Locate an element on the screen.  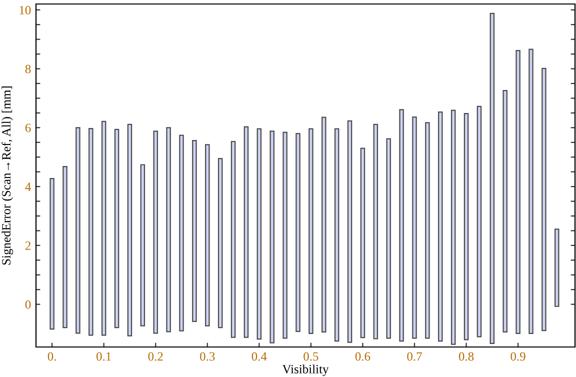
x-axis-title: Visibility is located at coordinates (305, 370).